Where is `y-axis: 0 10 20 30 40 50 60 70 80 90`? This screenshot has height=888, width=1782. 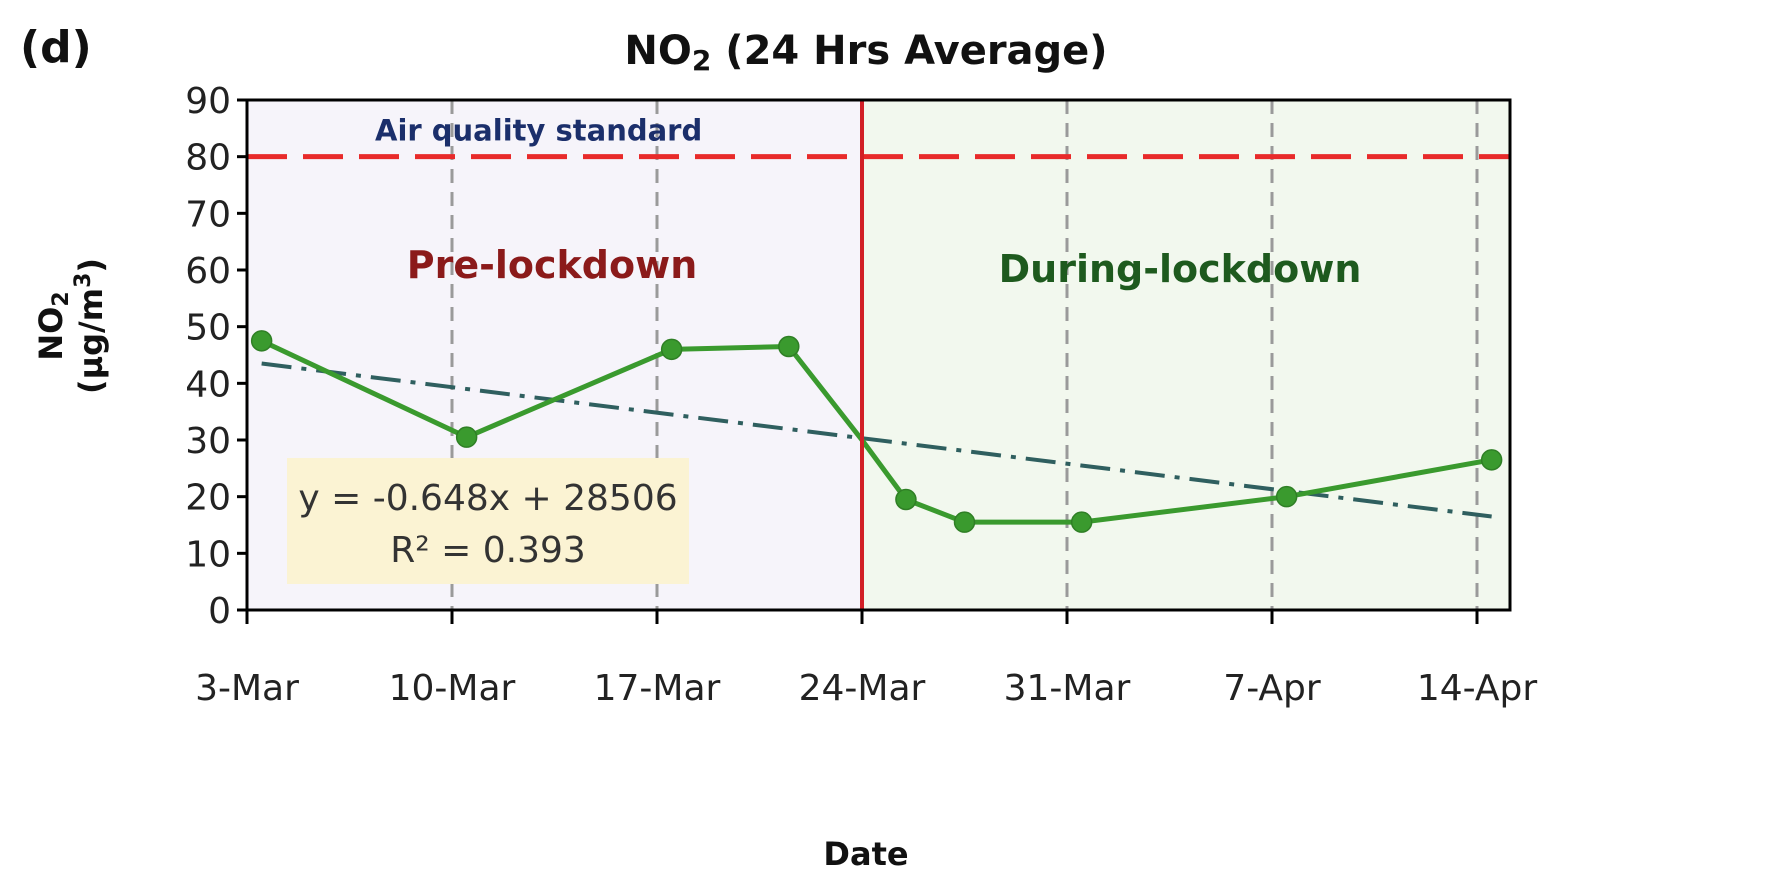
y-axis: 0 10 20 30 40 50 60 70 80 90 is located at coordinates (216, 356).